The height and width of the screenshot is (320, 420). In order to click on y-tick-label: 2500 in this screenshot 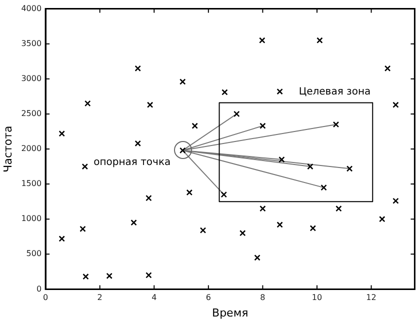, I will do `click(31, 113)`.